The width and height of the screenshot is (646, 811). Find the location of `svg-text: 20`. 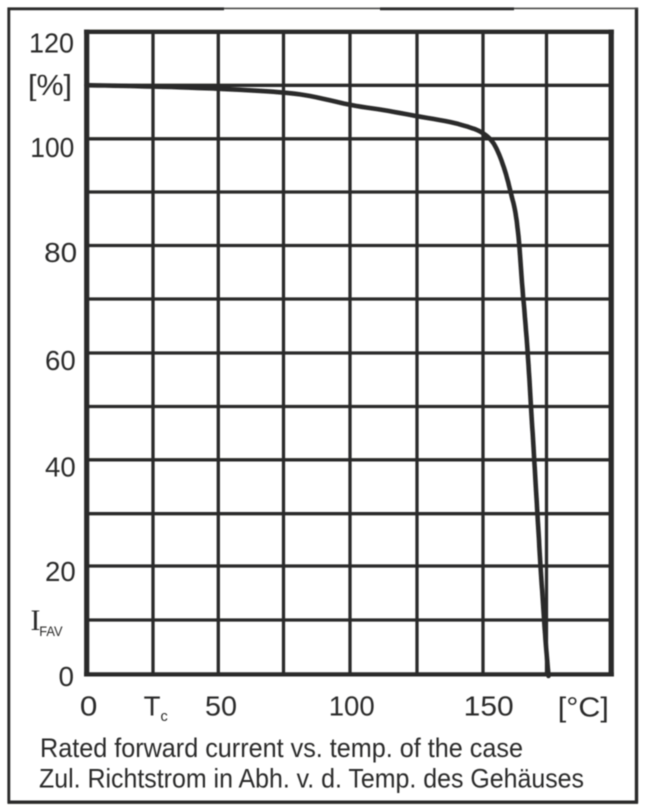

svg-text: 20 is located at coordinates (60, 571).